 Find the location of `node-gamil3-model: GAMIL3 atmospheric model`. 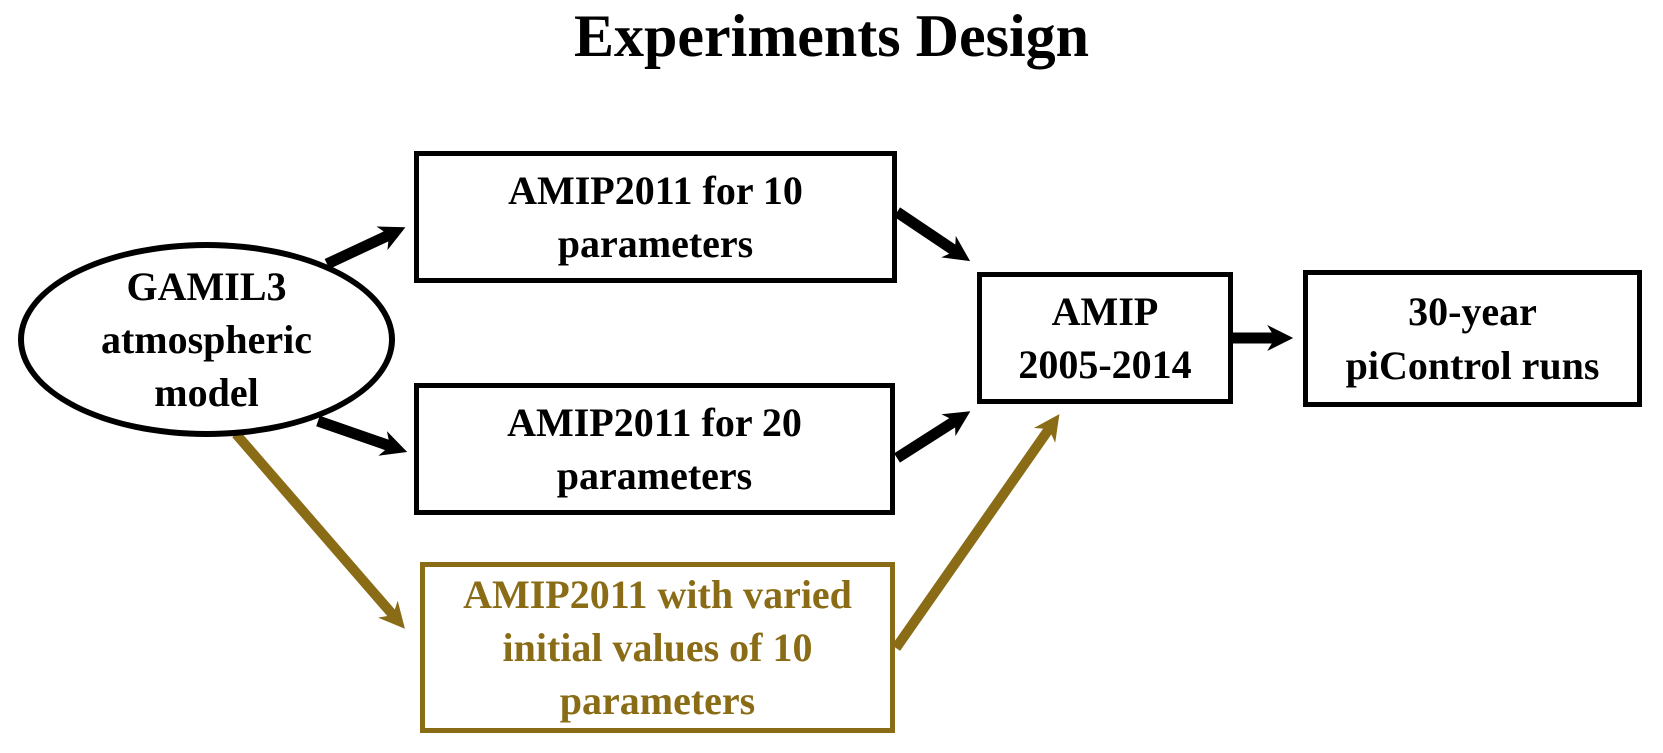

node-gamil3-model: GAMIL3 atmospheric model is located at coordinates (206, 339).